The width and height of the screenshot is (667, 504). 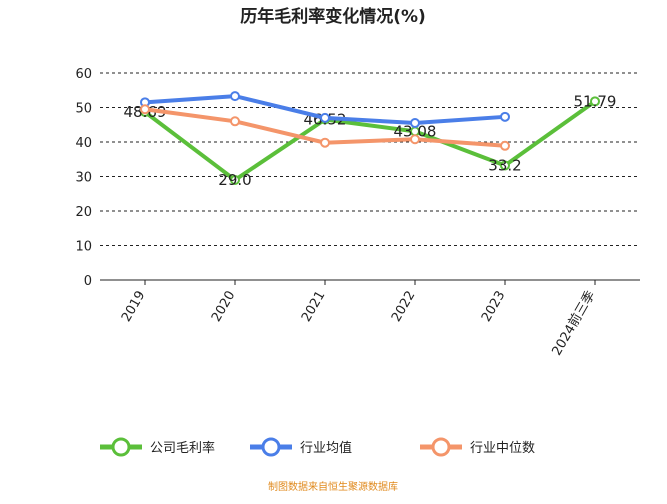 I want to click on data-label: 51.79, so click(x=595, y=101).